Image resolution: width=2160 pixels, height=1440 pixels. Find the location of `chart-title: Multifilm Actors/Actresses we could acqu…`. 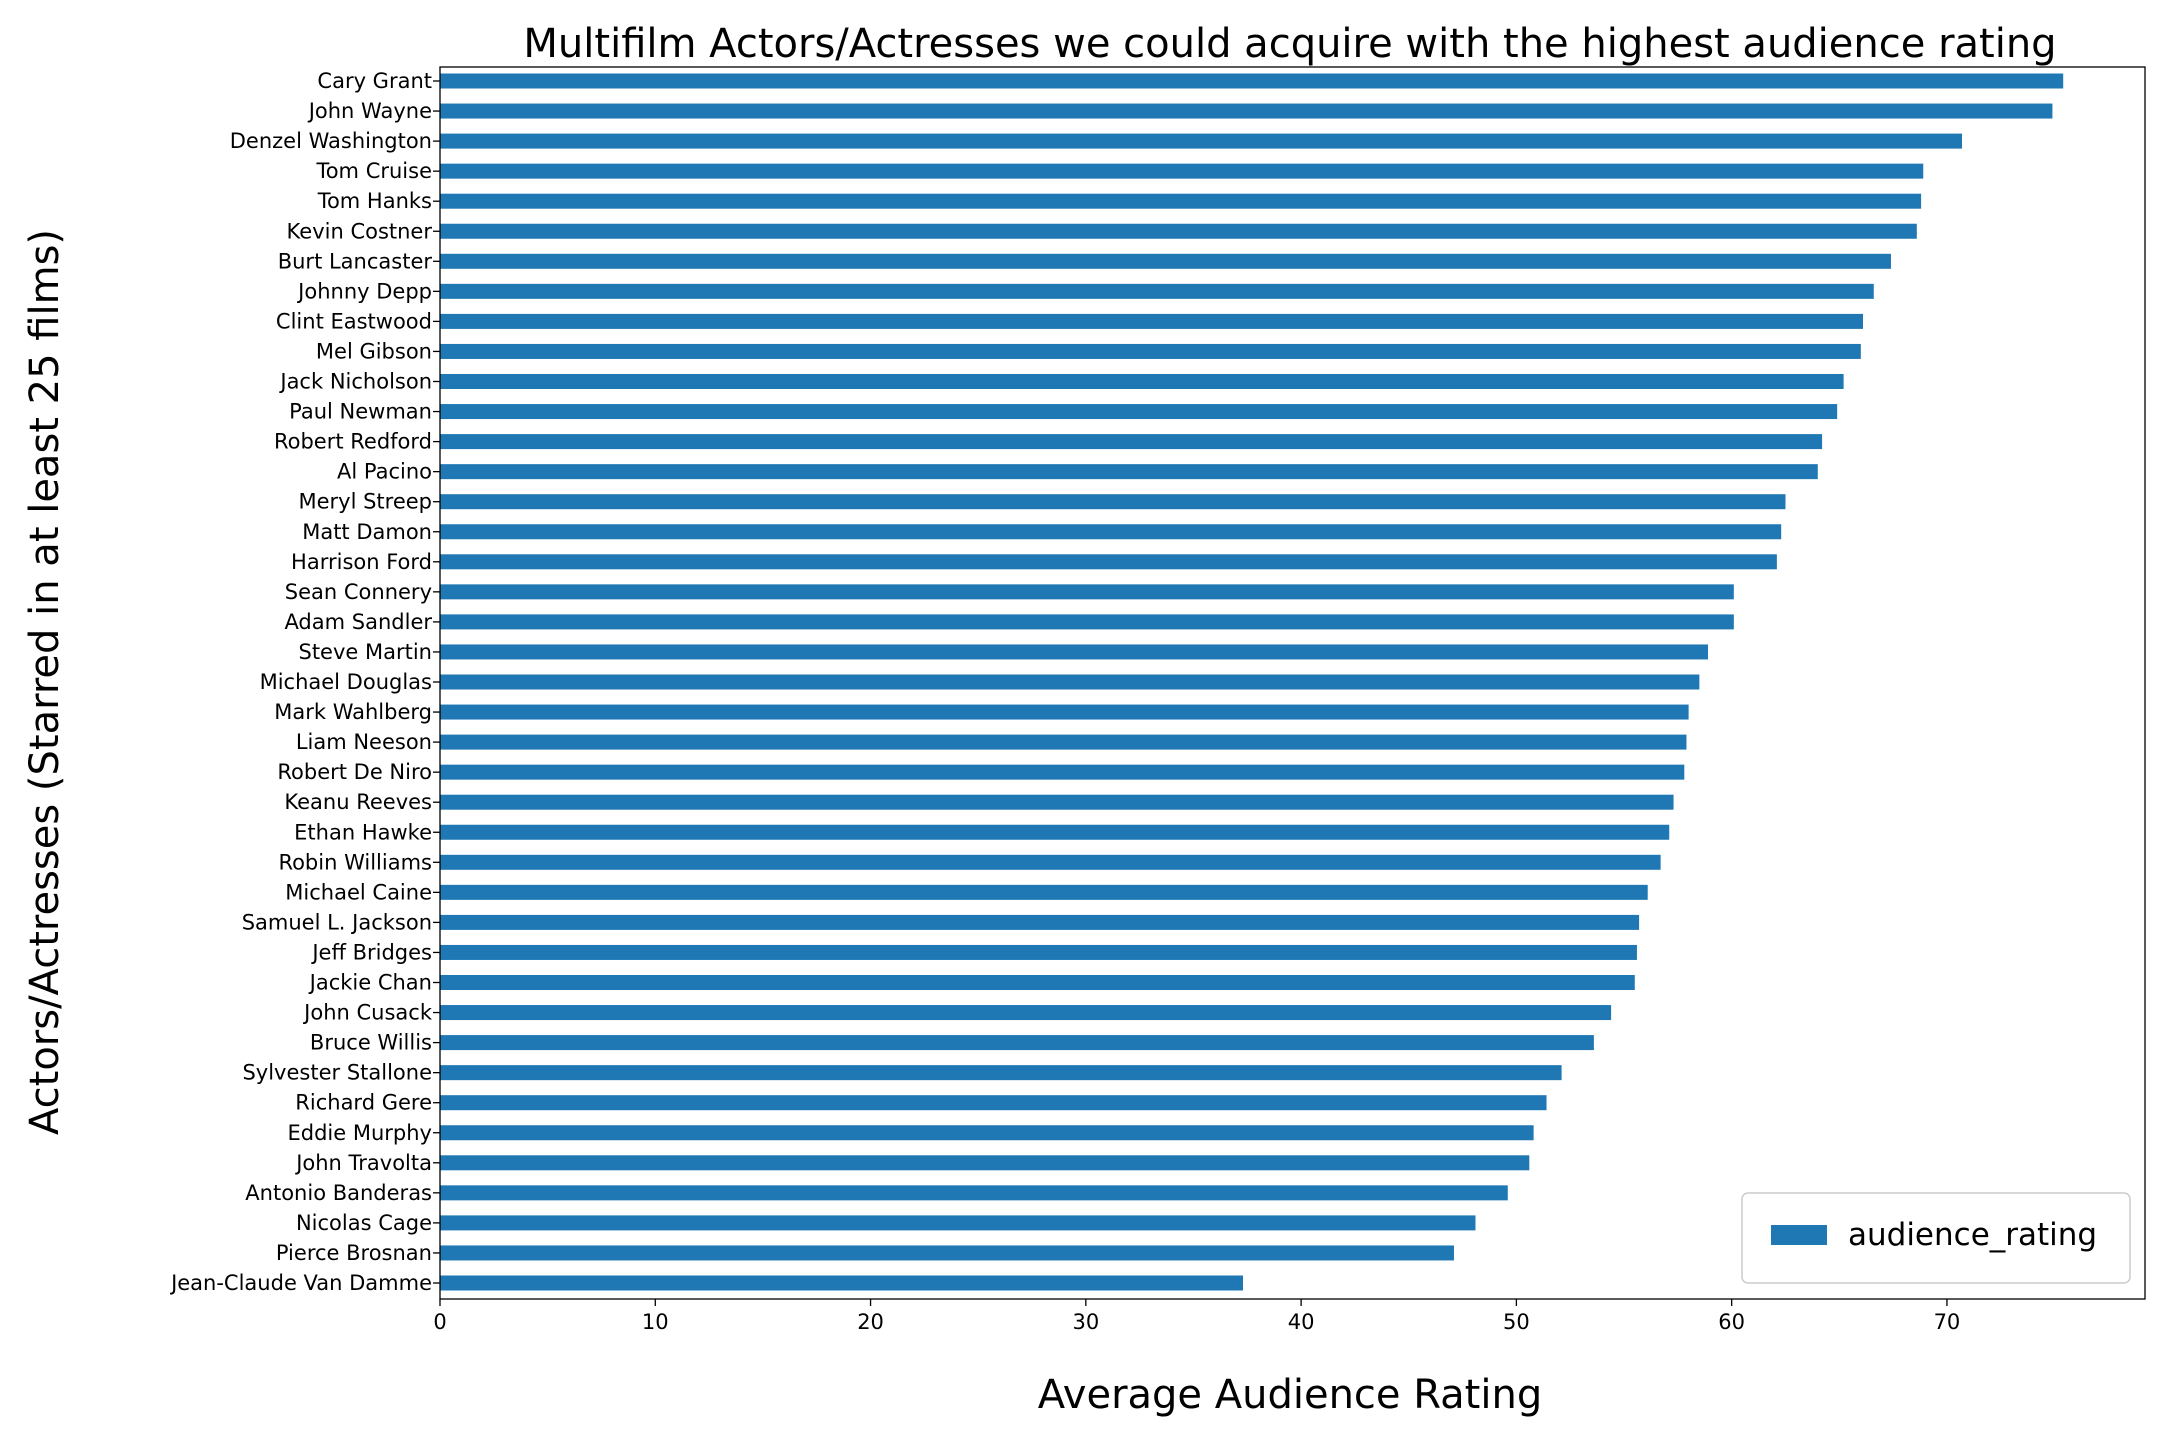

chart-title: Multifilm Actors/Actresses we could acqu… is located at coordinates (1289, 44).